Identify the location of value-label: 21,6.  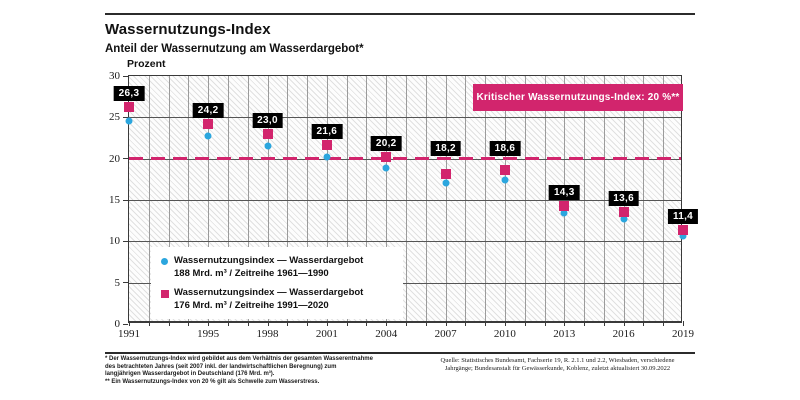
(327, 132).